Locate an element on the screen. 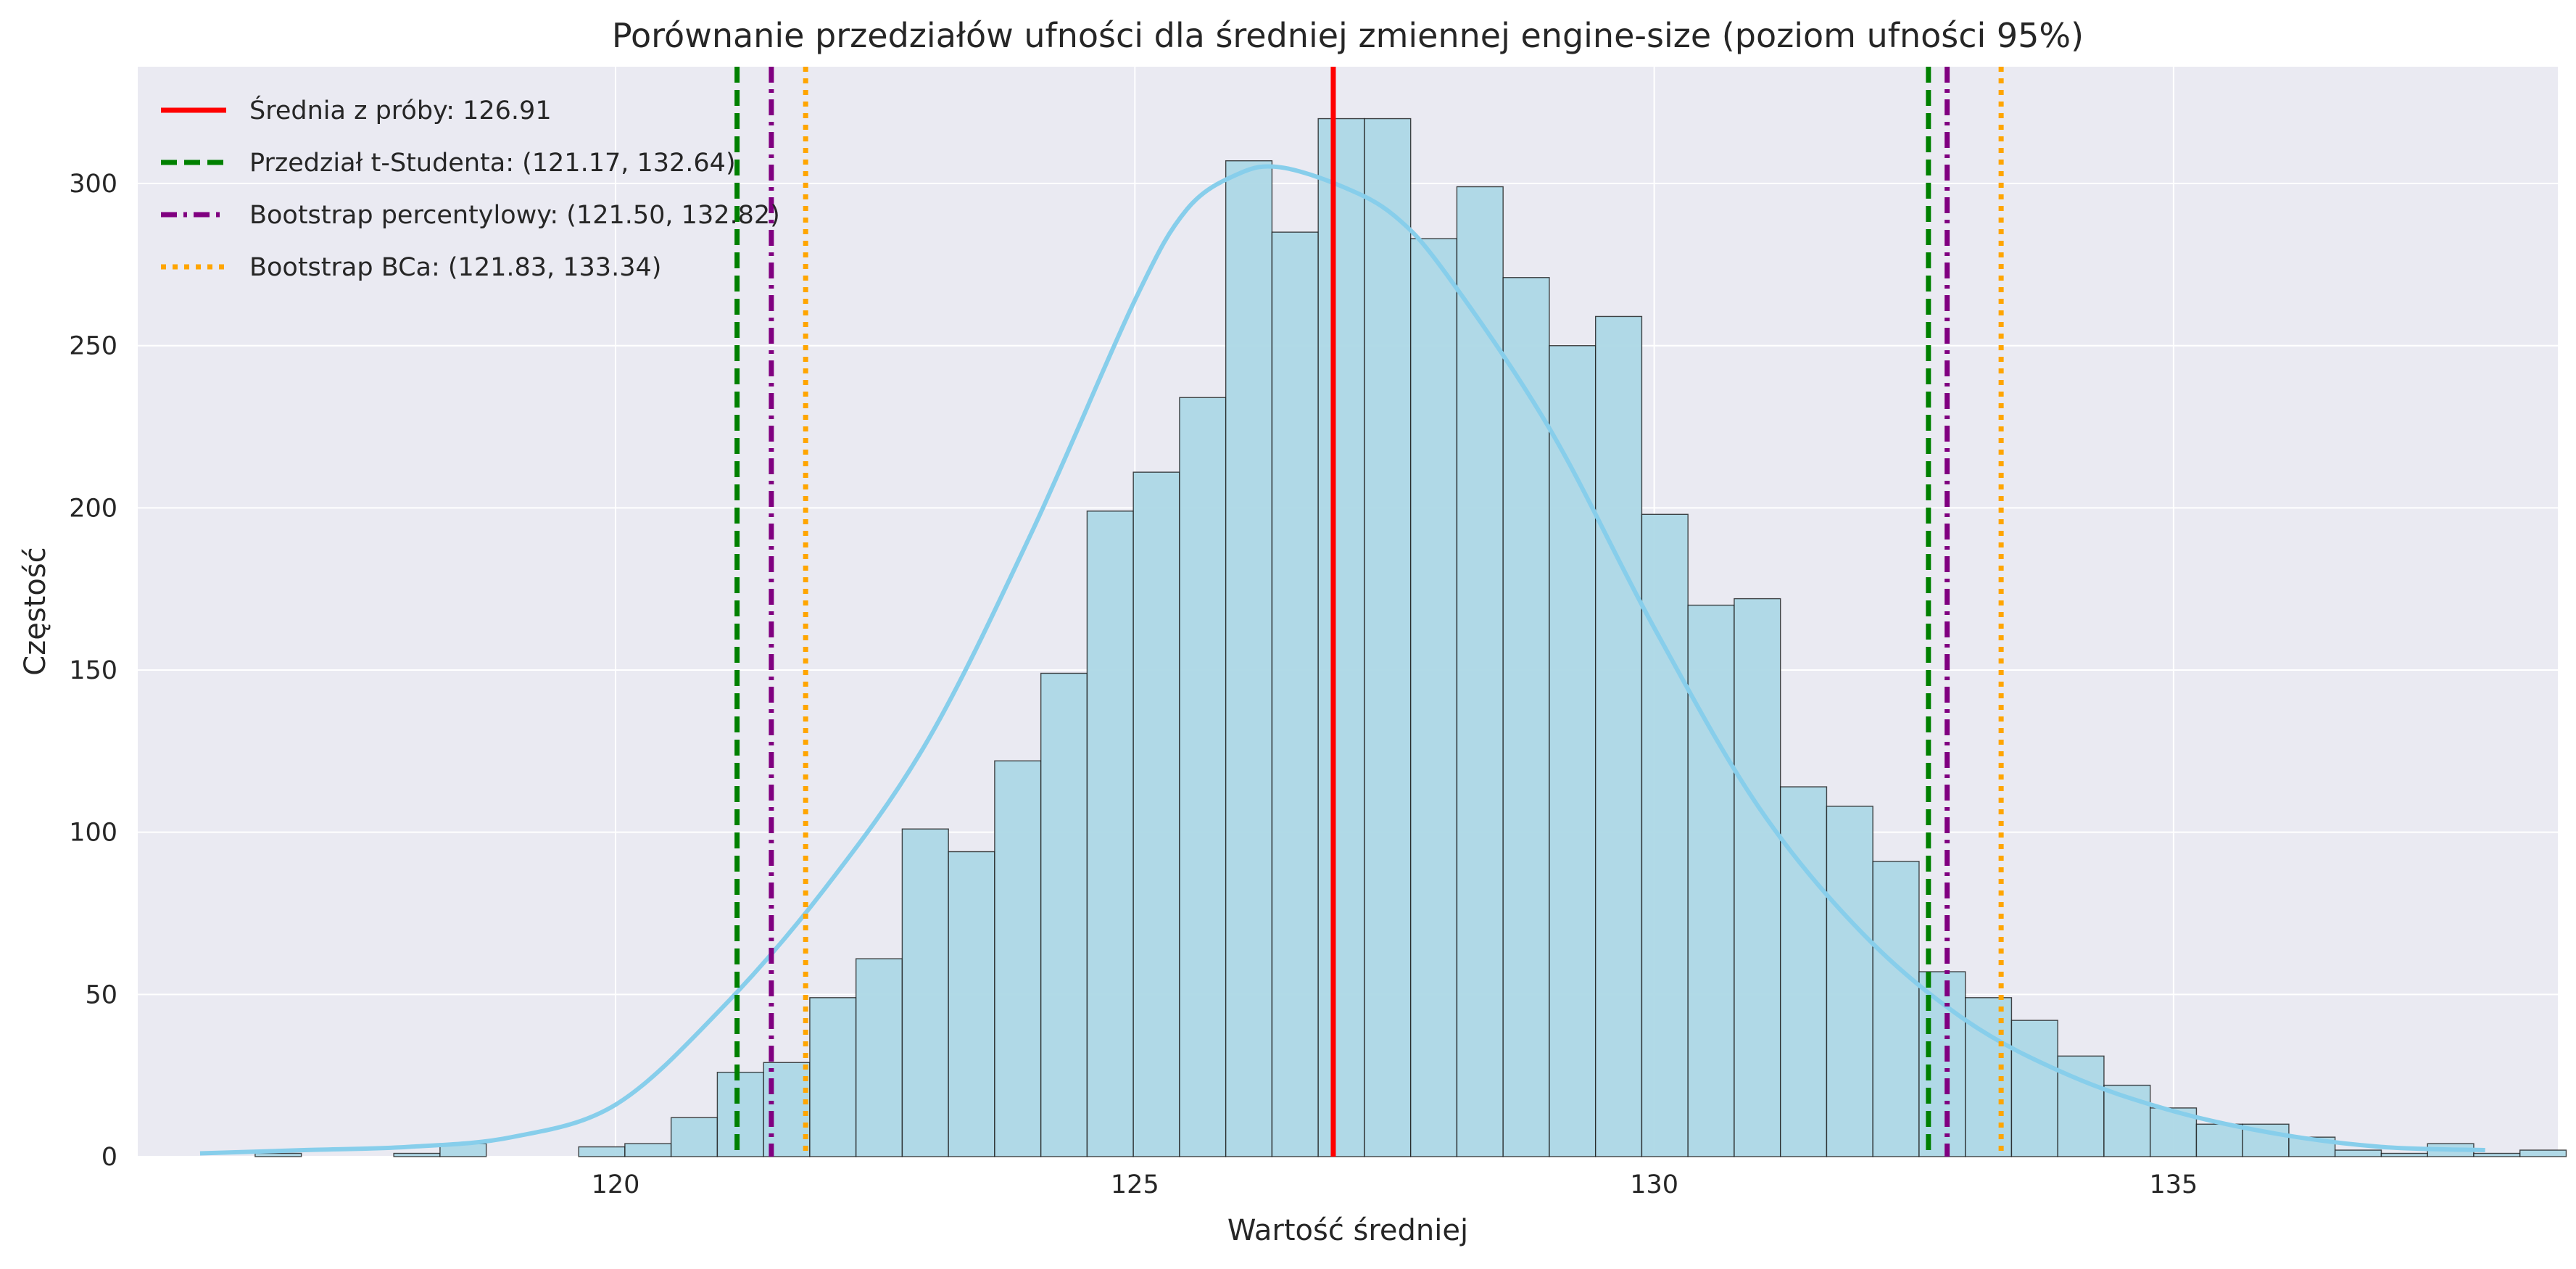 This screenshot has width=2576, height=1269. y-tick-label: 50 is located at coordinates (101, 994).